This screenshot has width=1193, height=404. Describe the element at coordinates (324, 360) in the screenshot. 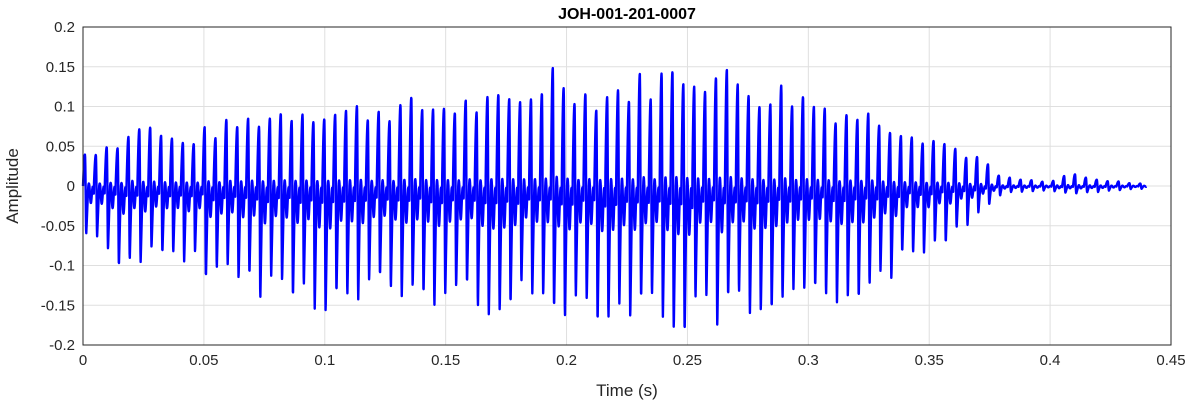

I see `x-tick-label: 0.1` at that location.